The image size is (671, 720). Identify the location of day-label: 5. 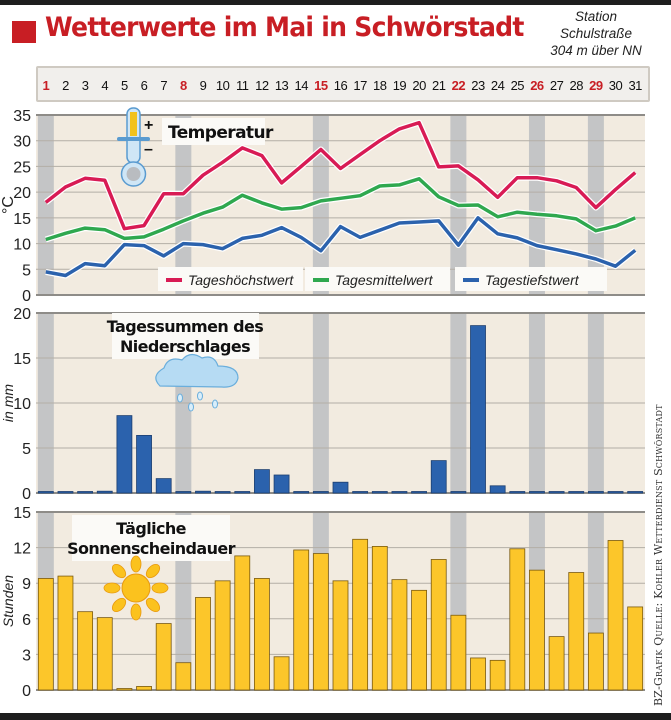
(124, 85).